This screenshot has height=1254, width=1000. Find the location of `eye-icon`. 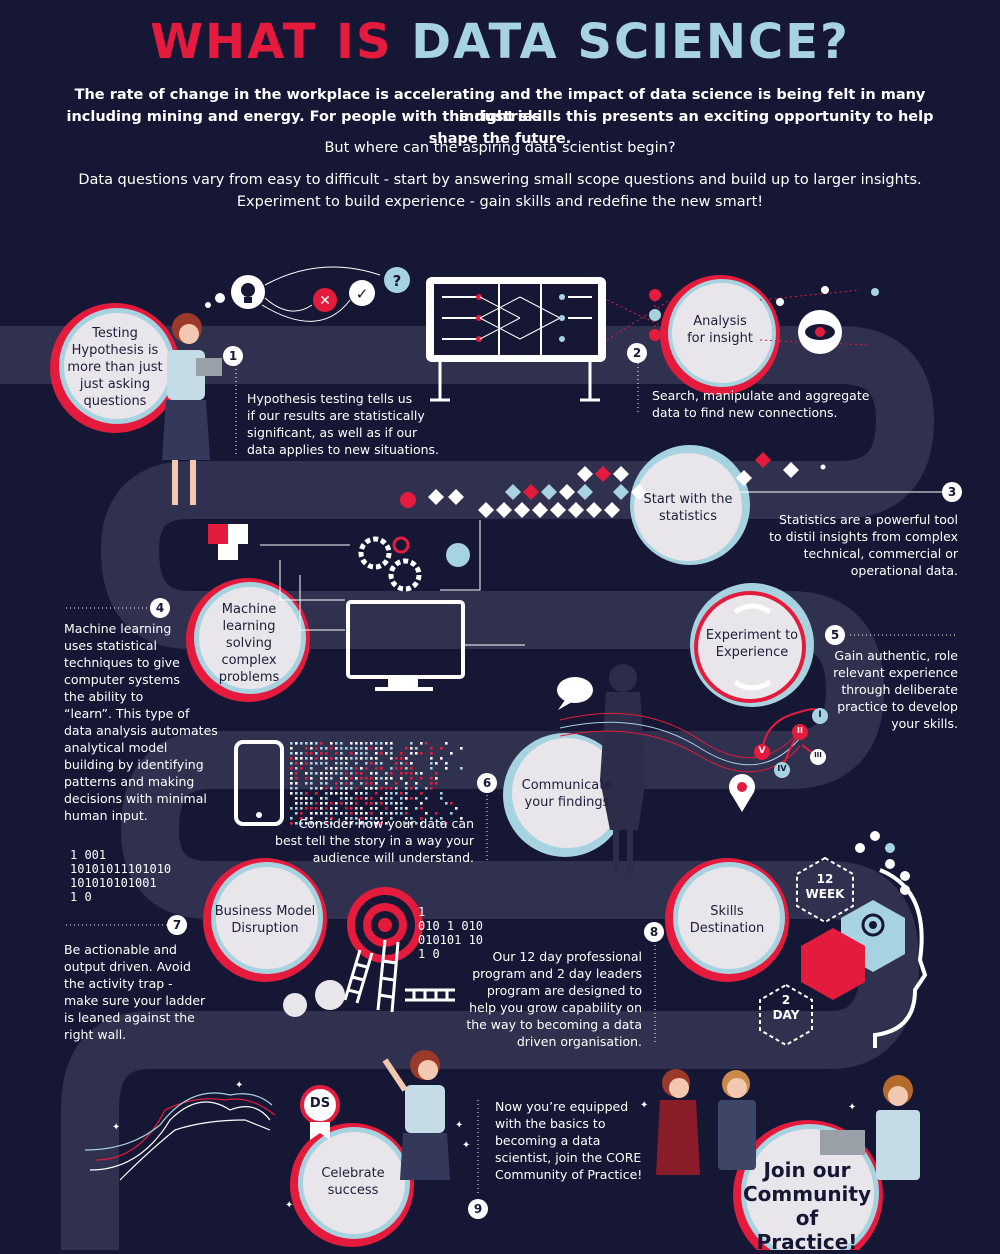

eye-icon is located at coordinates (820, 332).